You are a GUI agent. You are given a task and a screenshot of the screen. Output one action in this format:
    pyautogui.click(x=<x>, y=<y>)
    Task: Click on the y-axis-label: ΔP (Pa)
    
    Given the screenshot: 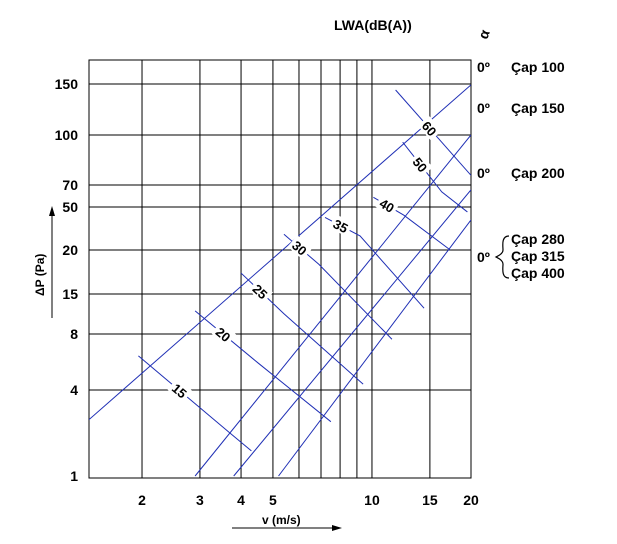 What is the action you would take?
    pyautogui.click(x=40, y=275)
    